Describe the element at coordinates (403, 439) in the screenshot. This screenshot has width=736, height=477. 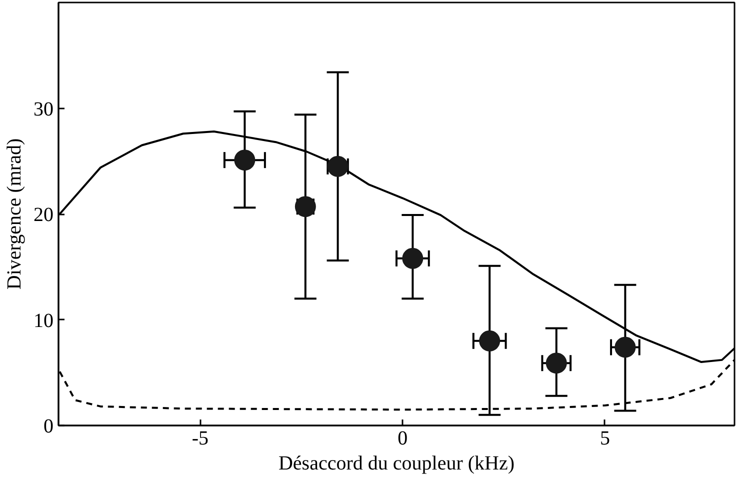
I see `x-tick-label: 0` at that location.